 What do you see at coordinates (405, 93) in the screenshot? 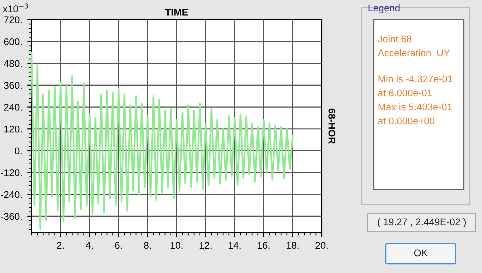
I see `text: at 6.000e-01` at bounding box center [405, 93].